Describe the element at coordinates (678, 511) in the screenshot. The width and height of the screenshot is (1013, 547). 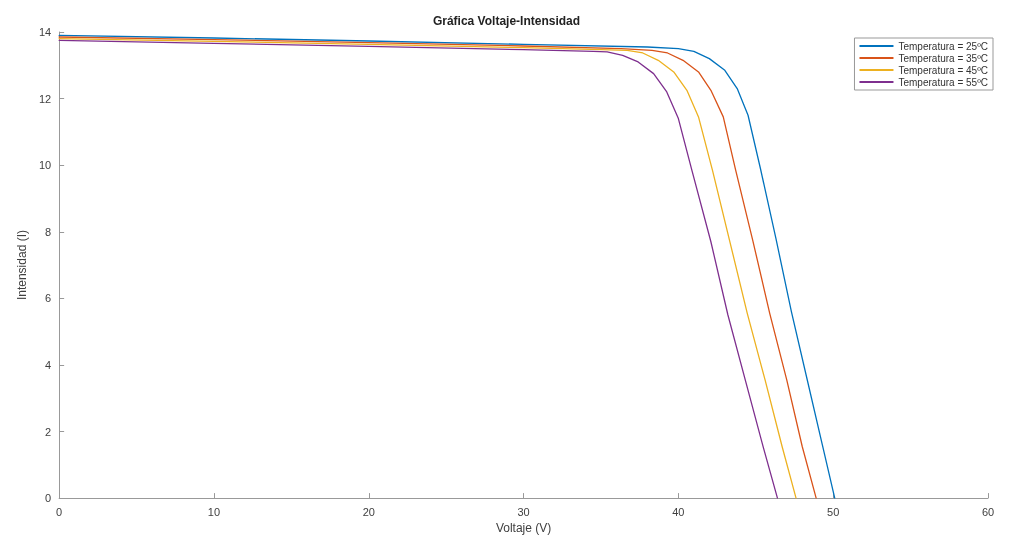
I see `x-tick-label: 40` at that location.